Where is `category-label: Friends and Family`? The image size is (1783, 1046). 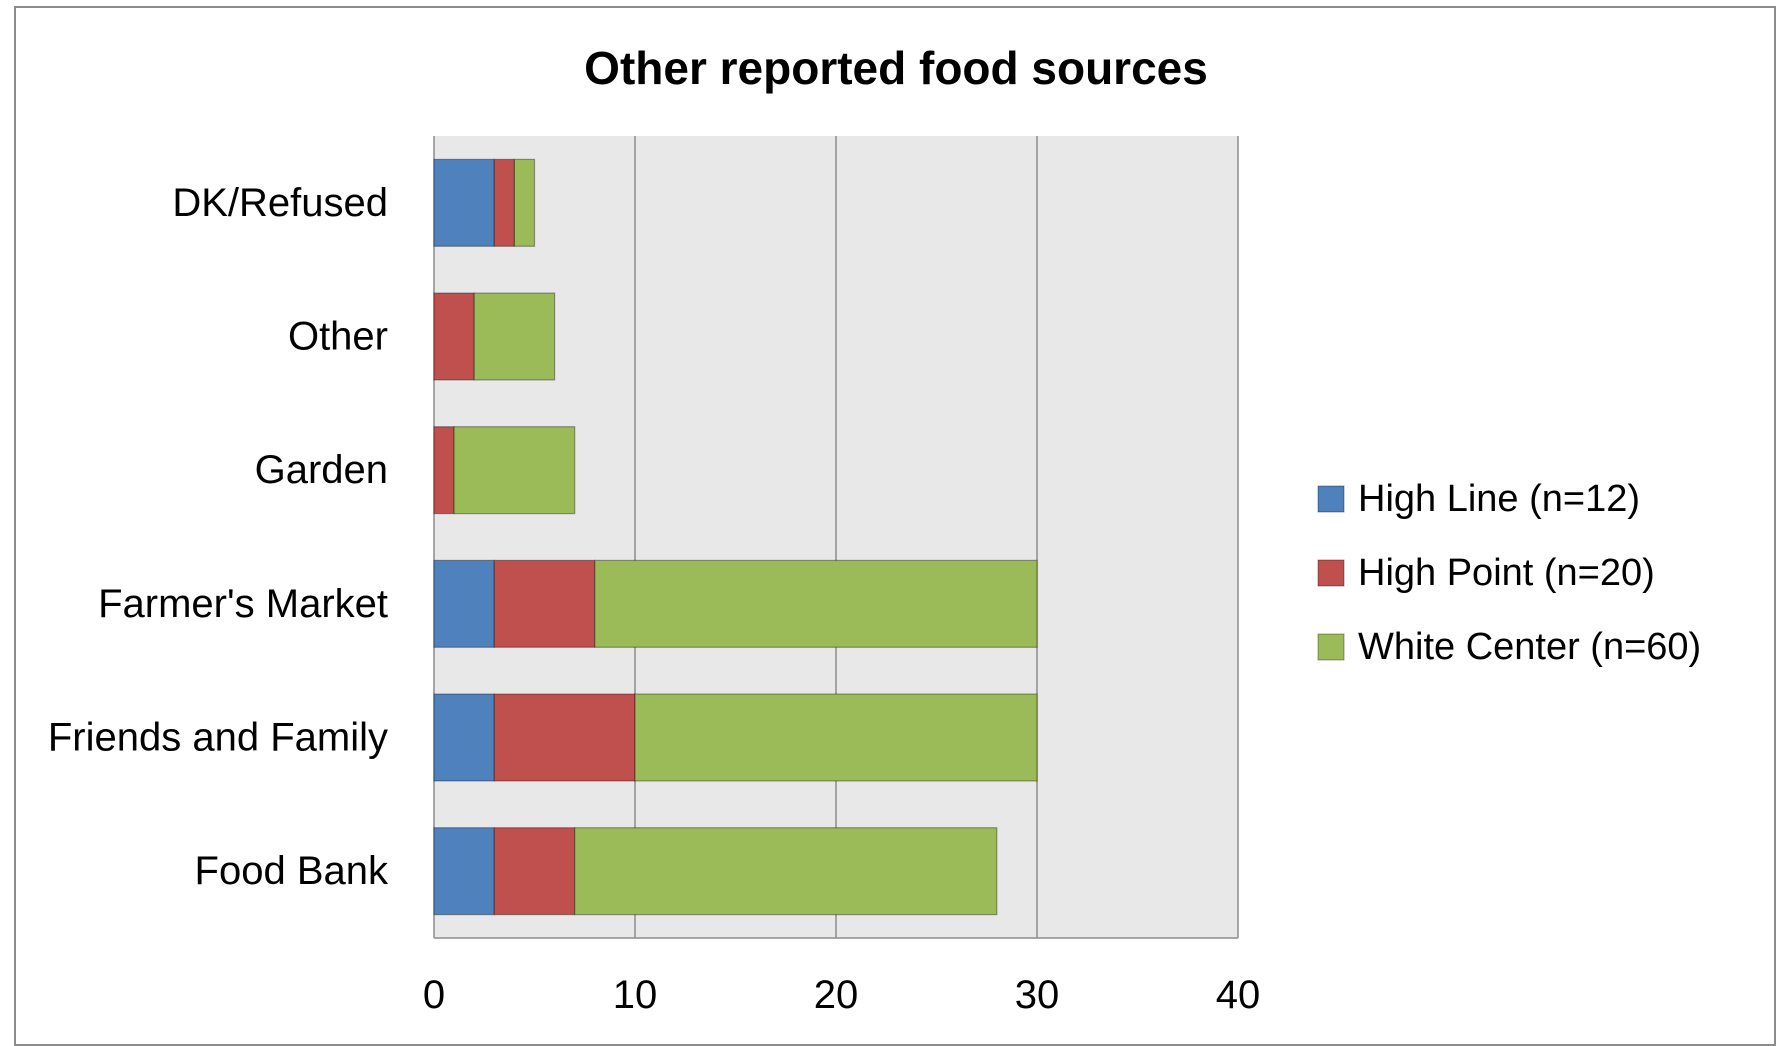
category-label: Friends and Family is located at coordinates (218, 738).